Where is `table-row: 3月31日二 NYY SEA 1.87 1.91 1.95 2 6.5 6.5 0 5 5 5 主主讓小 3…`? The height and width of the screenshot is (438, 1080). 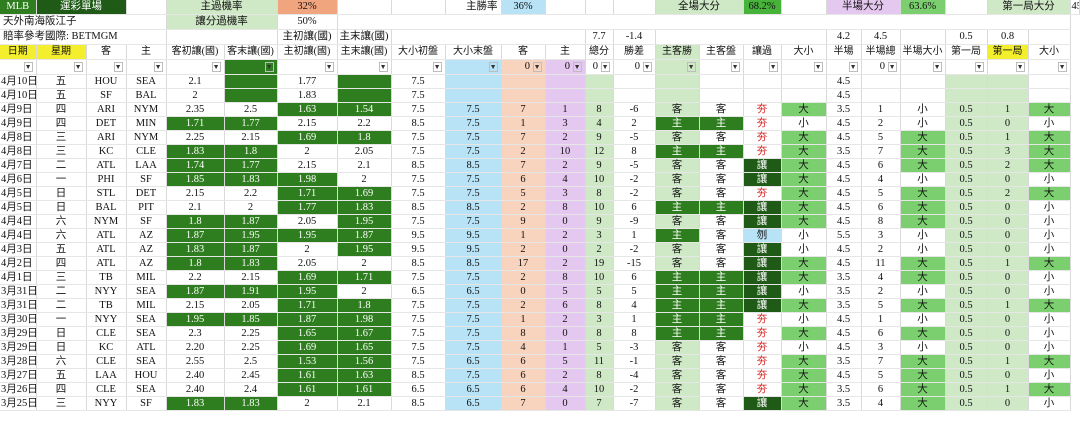 table-row: 3月31日二 NYY SEA 1.87 1.91 1.95 2 6.5 6.5 0 5 5 5 主主讓小 3… is located at coordinates (540, 291).